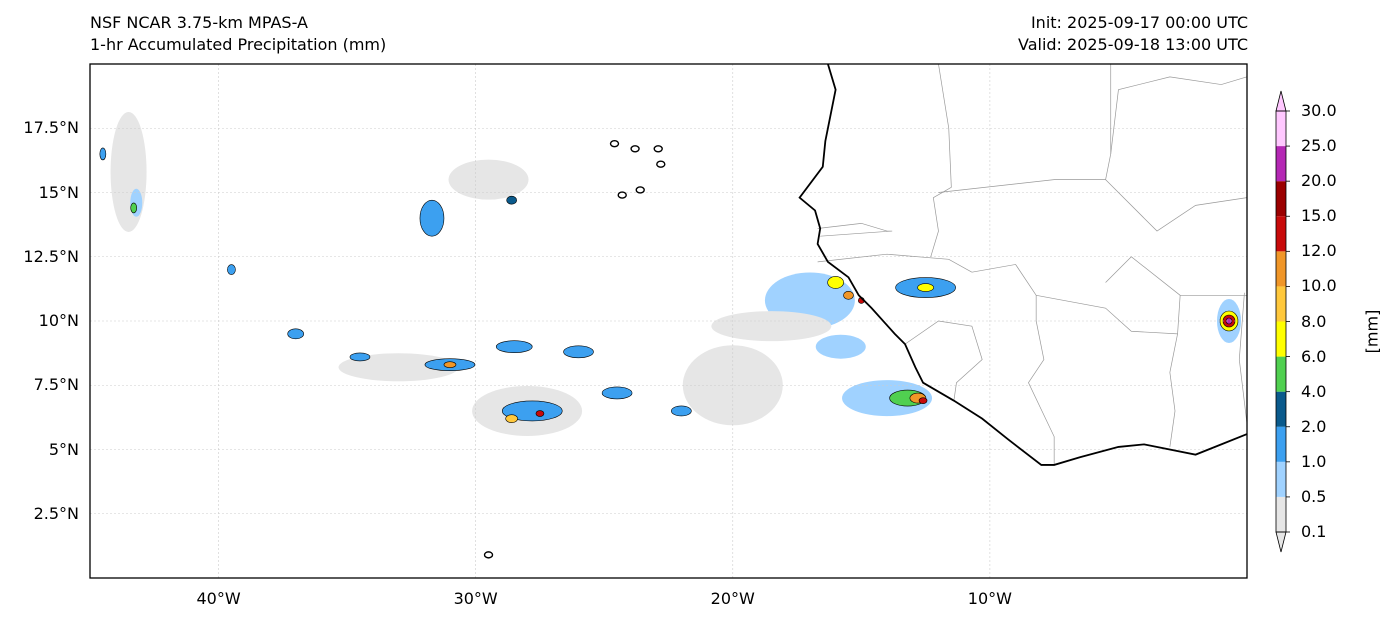 The height and width of the screenshot is (623, 1384). Describe the element at coordinates (56, 385) in the screenshot. I see `lat-tick-label: 7.5°N` at that location.